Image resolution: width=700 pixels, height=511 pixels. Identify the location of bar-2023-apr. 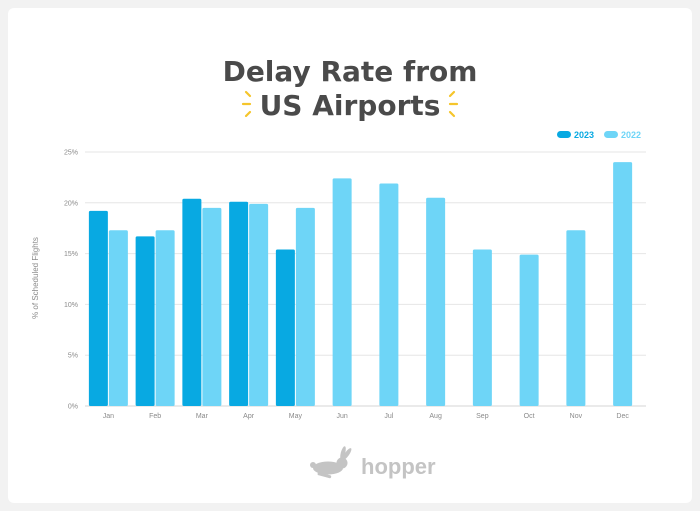
(239, 303).